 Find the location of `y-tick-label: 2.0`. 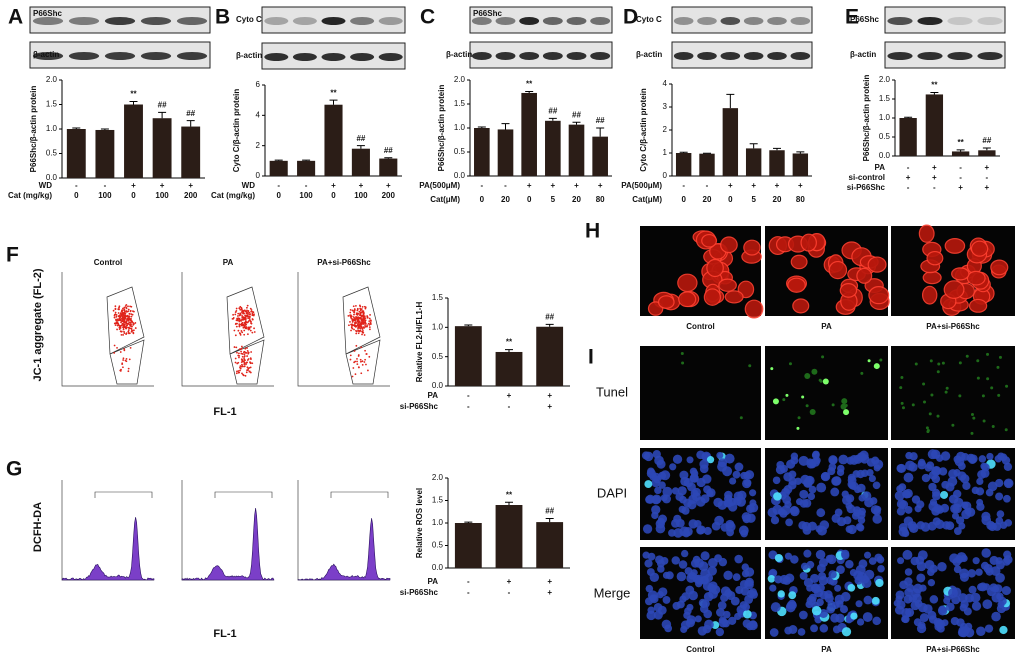

y-tick-label: 2.0 is located at coordinates (460, 79).